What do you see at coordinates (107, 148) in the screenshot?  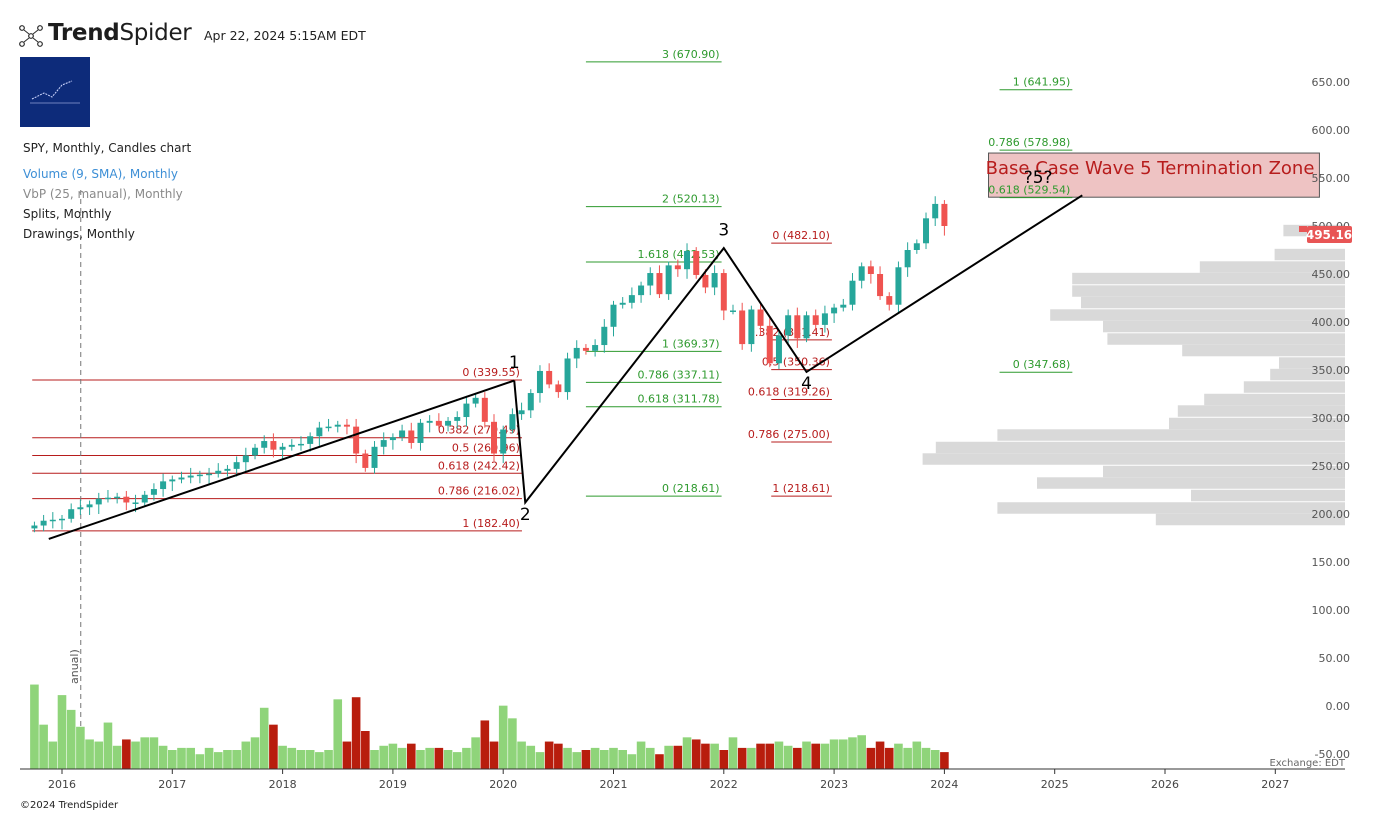 I see `legend-symbol: SPY, Monthly, Candles chart` at bounding box center [107, 148].